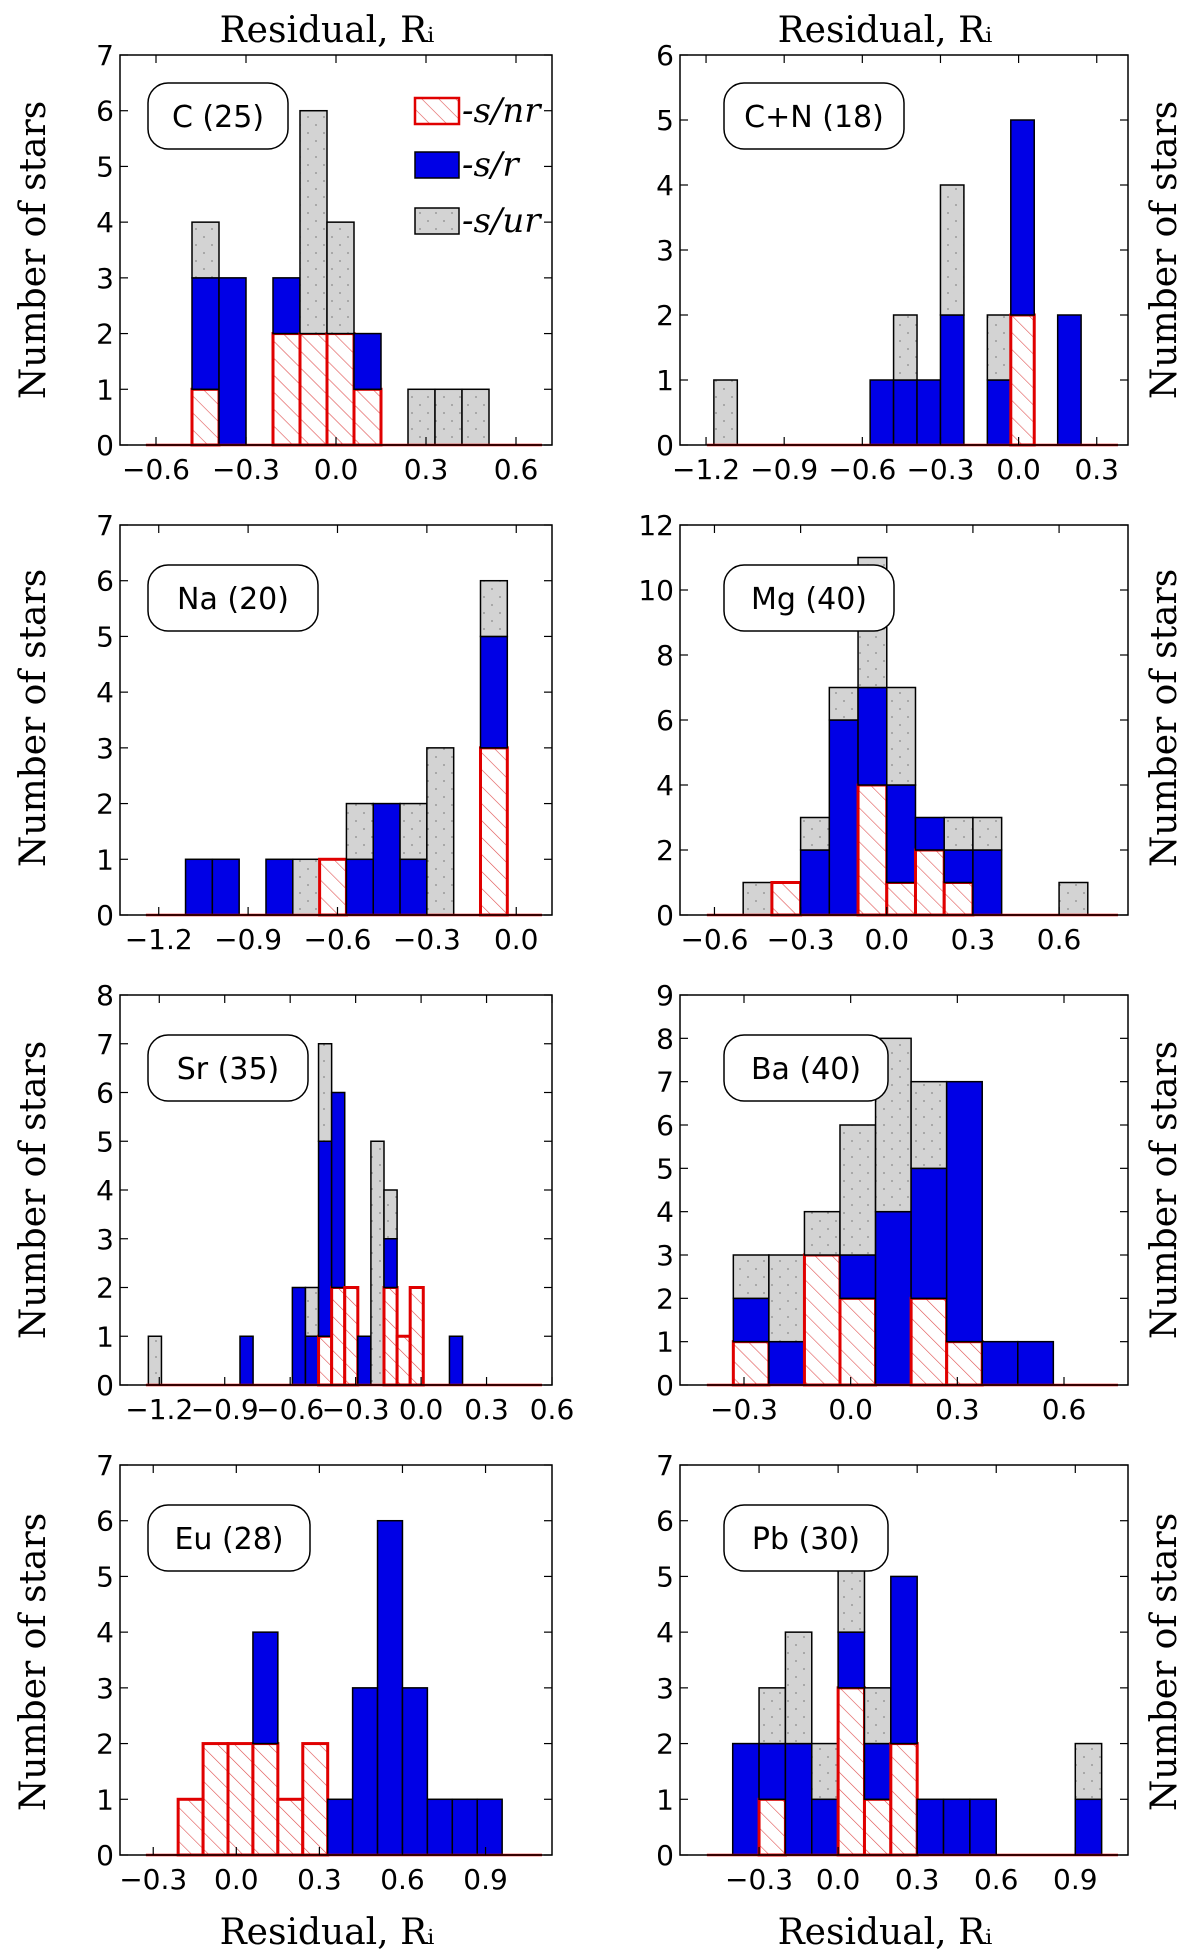  I want to click on ylabel-left-row4: Number of stars, so click(33, 1662).